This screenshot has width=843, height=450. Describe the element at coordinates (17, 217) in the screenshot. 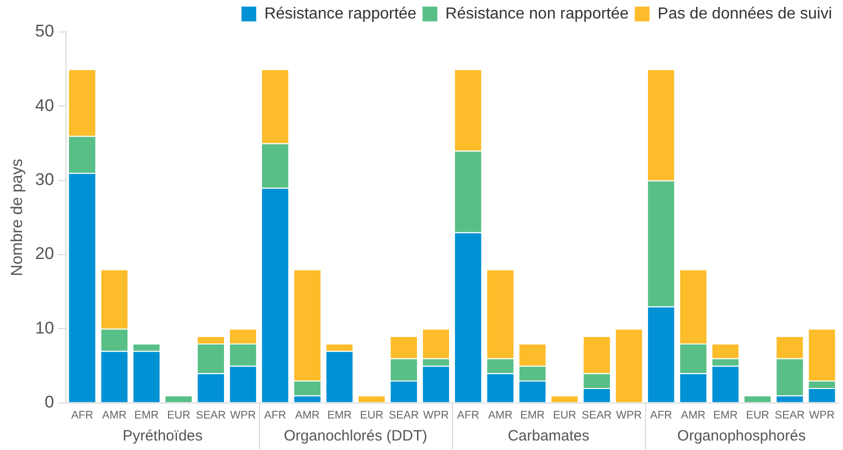

I see `y-axis-title: Nombre de pays` at that location.